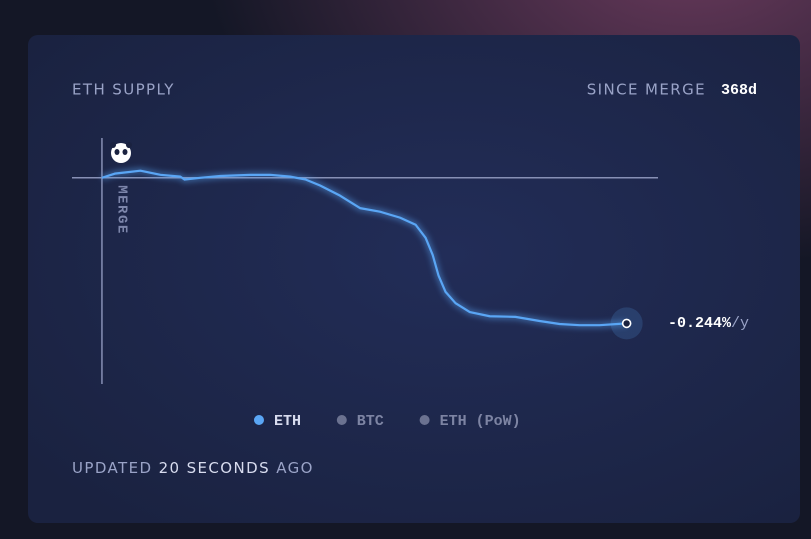  I want to click on legend-label: ETH (PoW), so click(480, 421).